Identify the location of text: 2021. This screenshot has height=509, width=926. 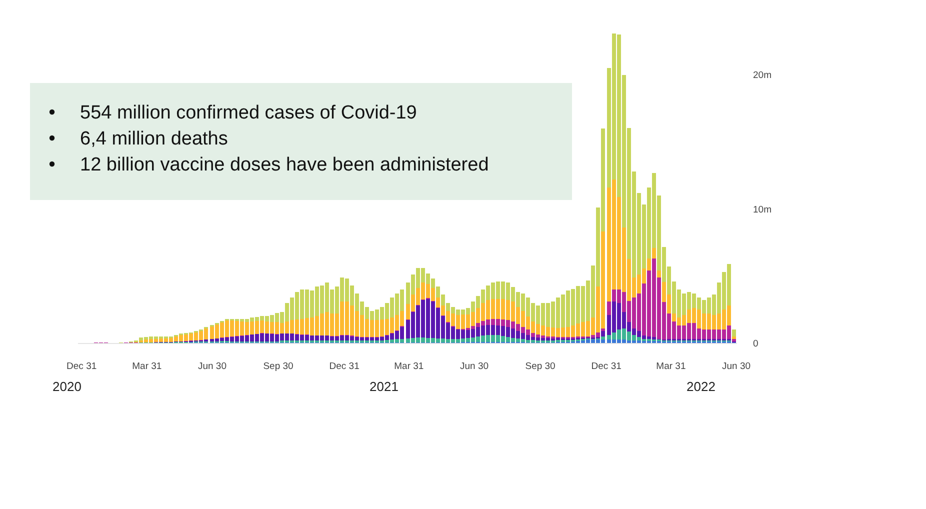
(384, 386).